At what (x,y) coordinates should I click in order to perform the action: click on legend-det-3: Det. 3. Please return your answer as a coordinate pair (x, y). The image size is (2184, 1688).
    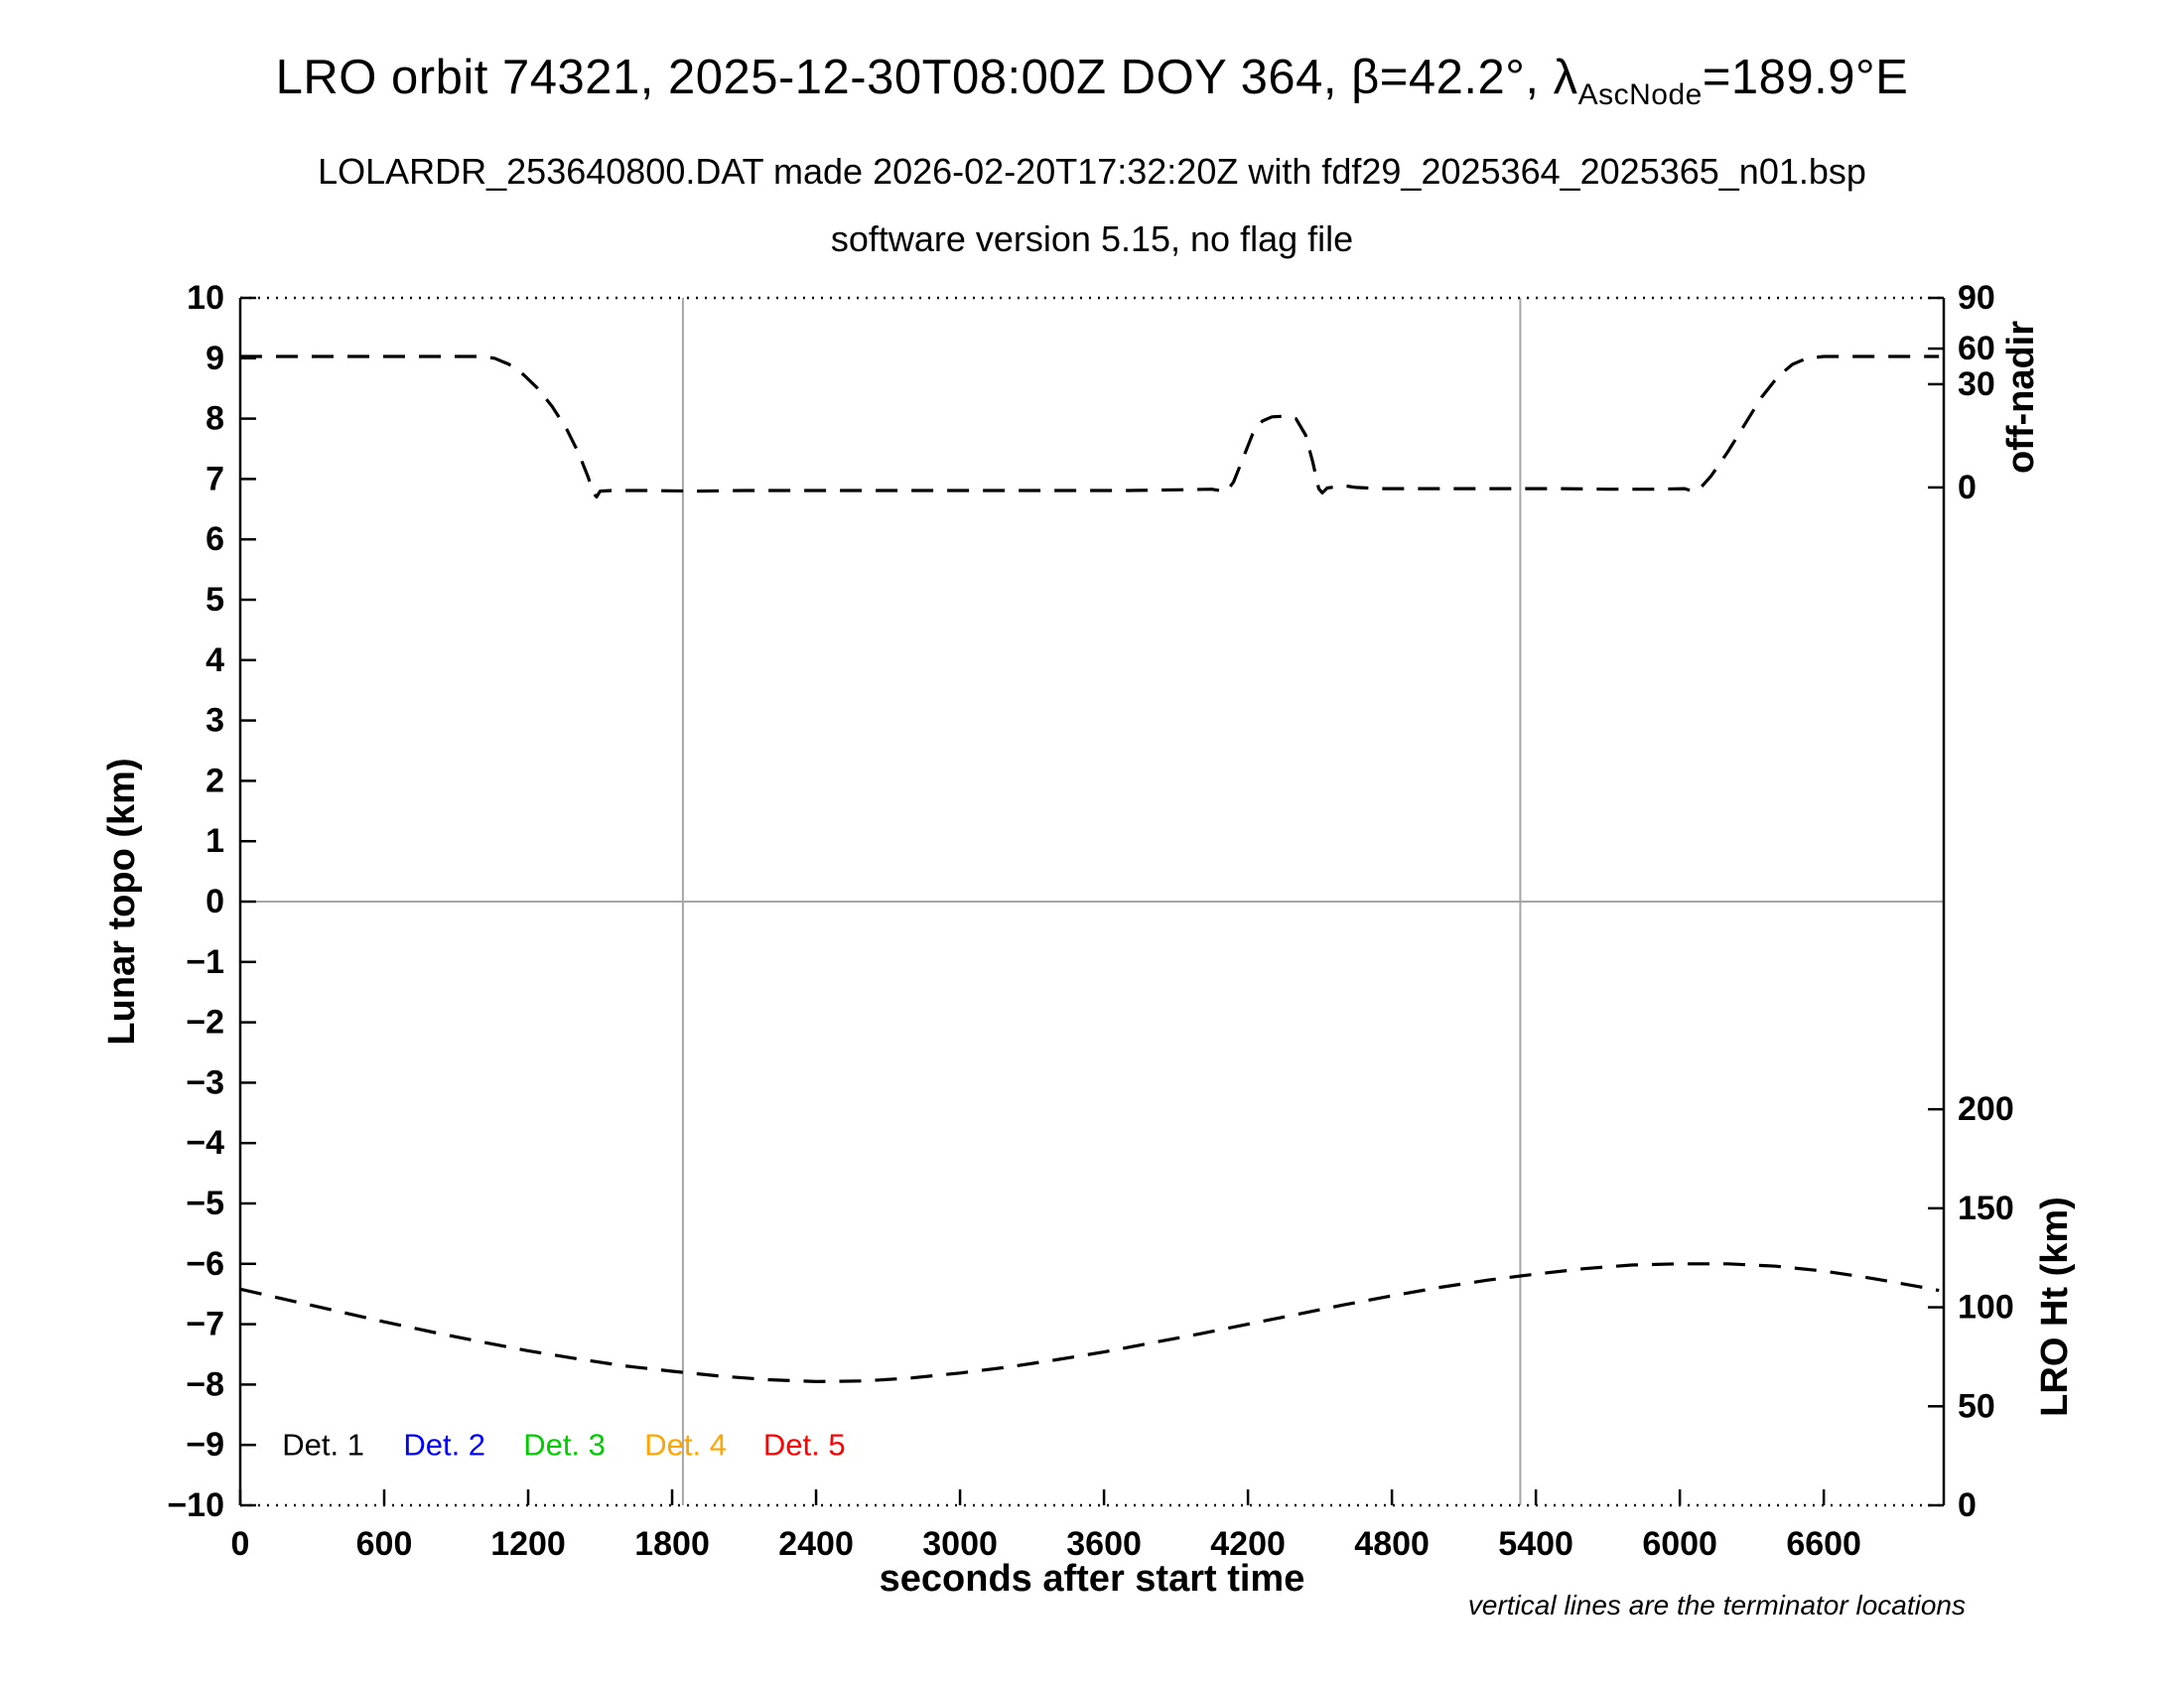
    Looking at the image, I should click on (564, 1445).